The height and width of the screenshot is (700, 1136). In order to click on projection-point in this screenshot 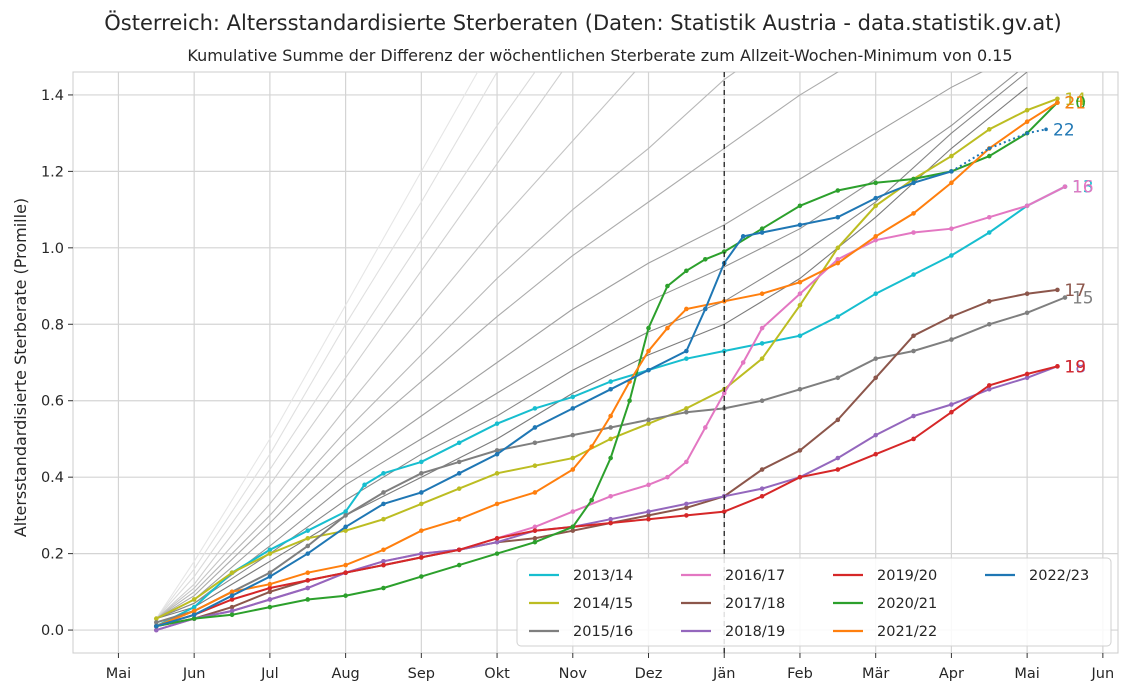, I will do `click(989, 148)`.